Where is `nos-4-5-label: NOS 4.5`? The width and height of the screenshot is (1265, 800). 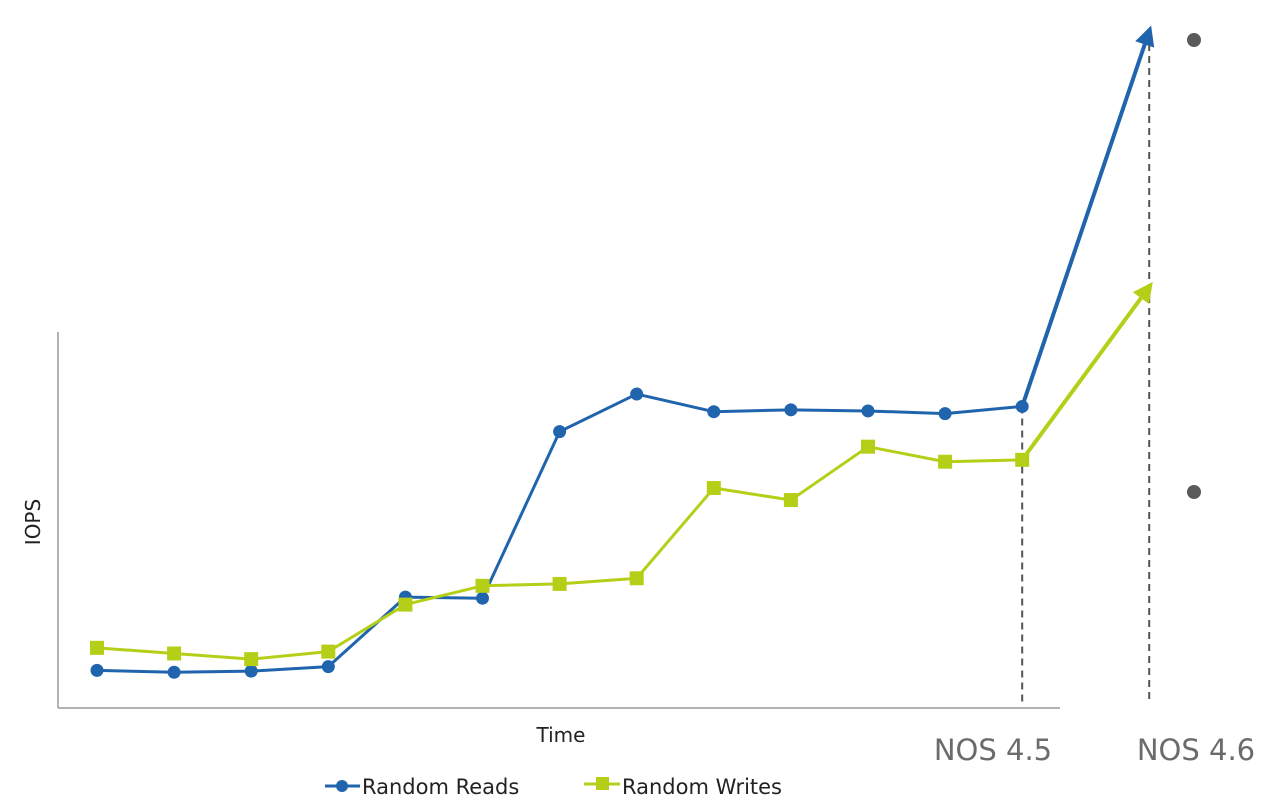
nos-4-5-label: NOS 4.5 is located at coordinates (993, 750).